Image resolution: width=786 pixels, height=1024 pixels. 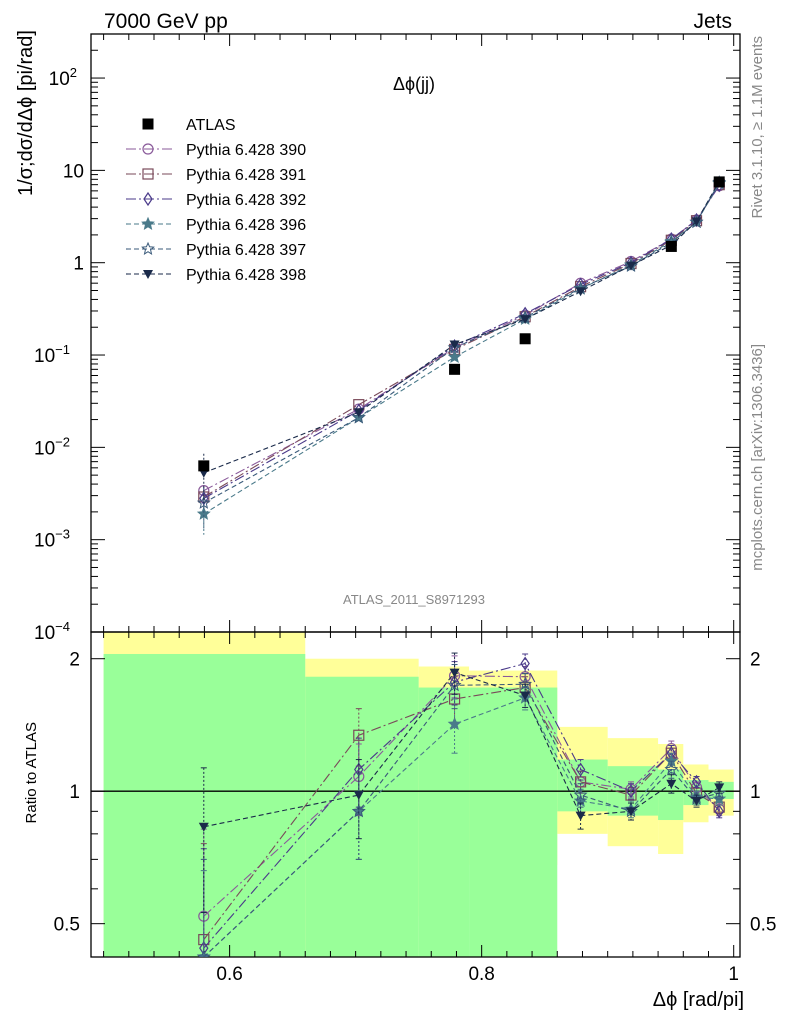 What do you see at coordinates (698, 1000) in the screenshot?
I see `x-axis-label: Δϕ [rad/pi]` at bounding box center [698, 1000].